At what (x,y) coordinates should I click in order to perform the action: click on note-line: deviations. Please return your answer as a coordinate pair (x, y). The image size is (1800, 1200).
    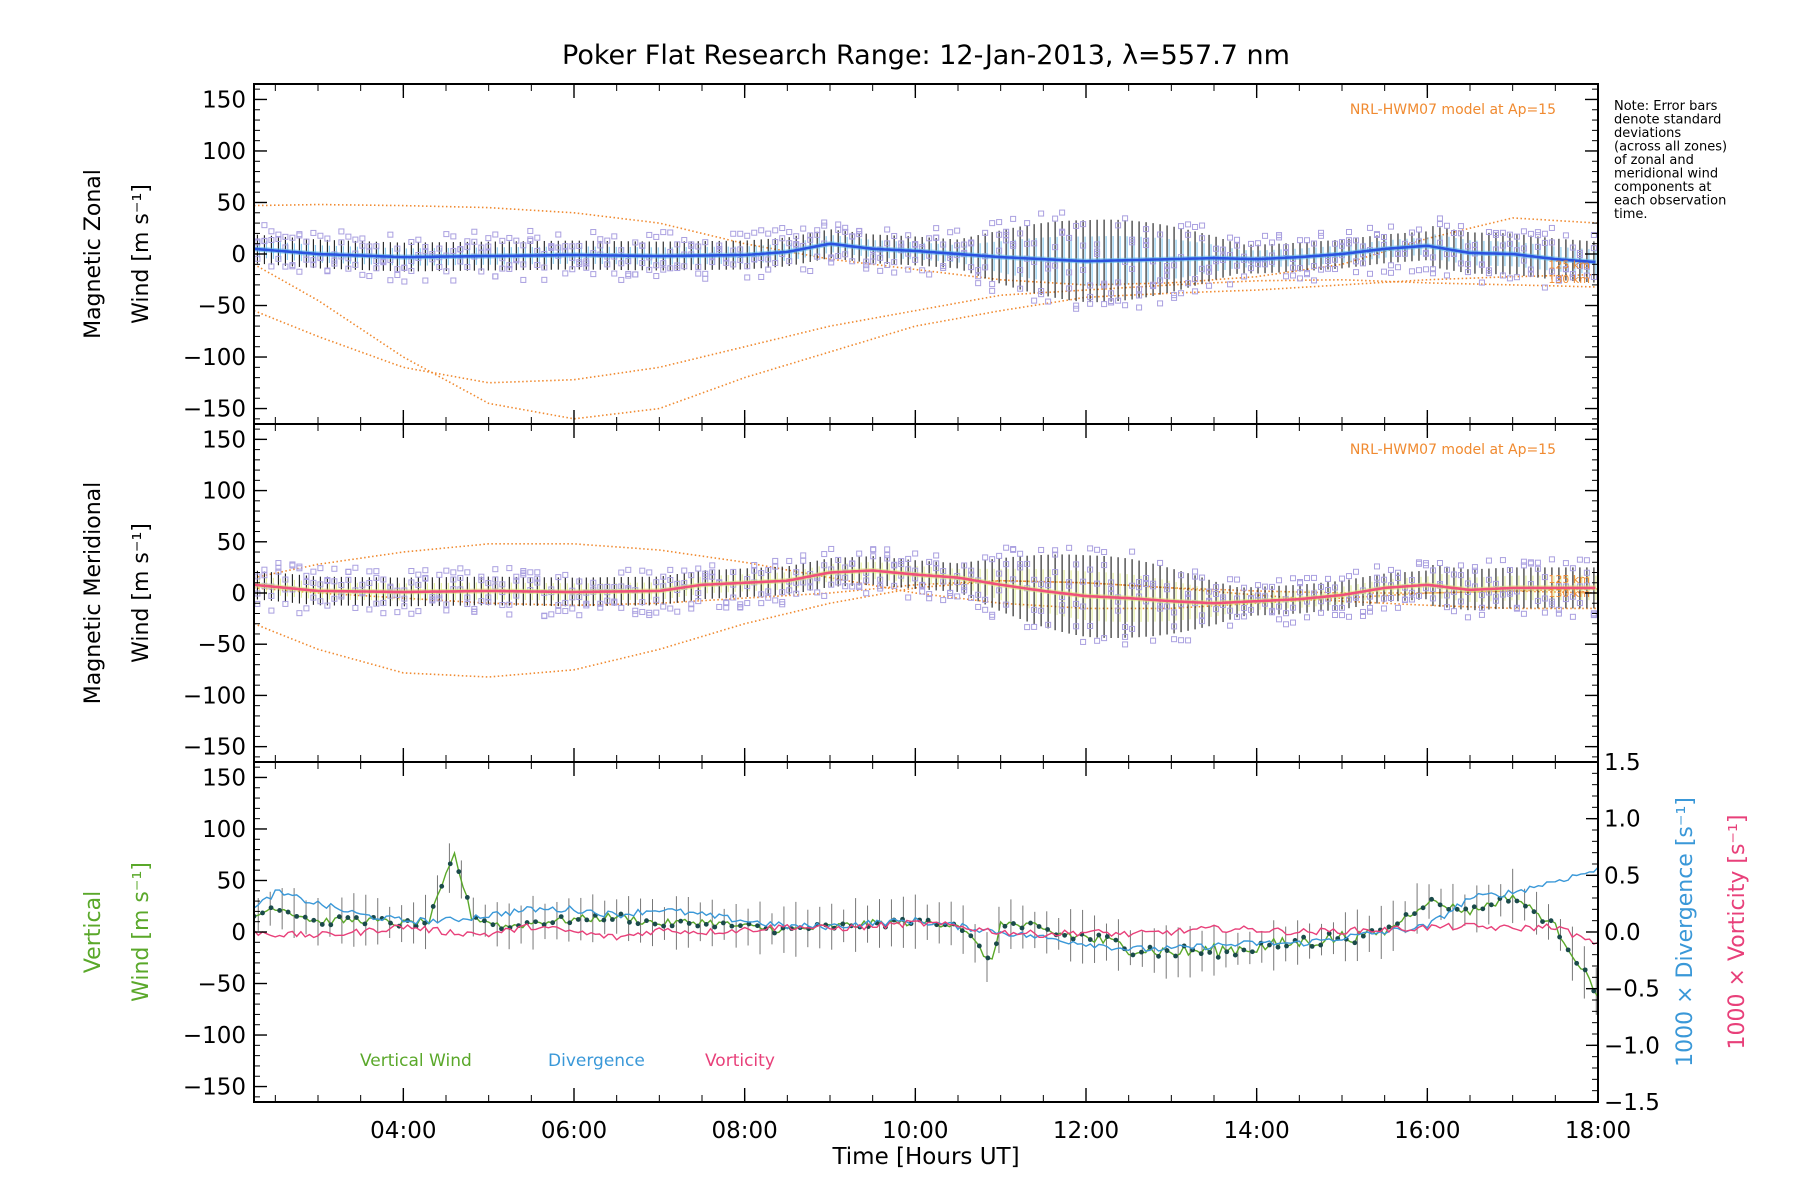
    Looking at the image, I should click on (1647, 133).